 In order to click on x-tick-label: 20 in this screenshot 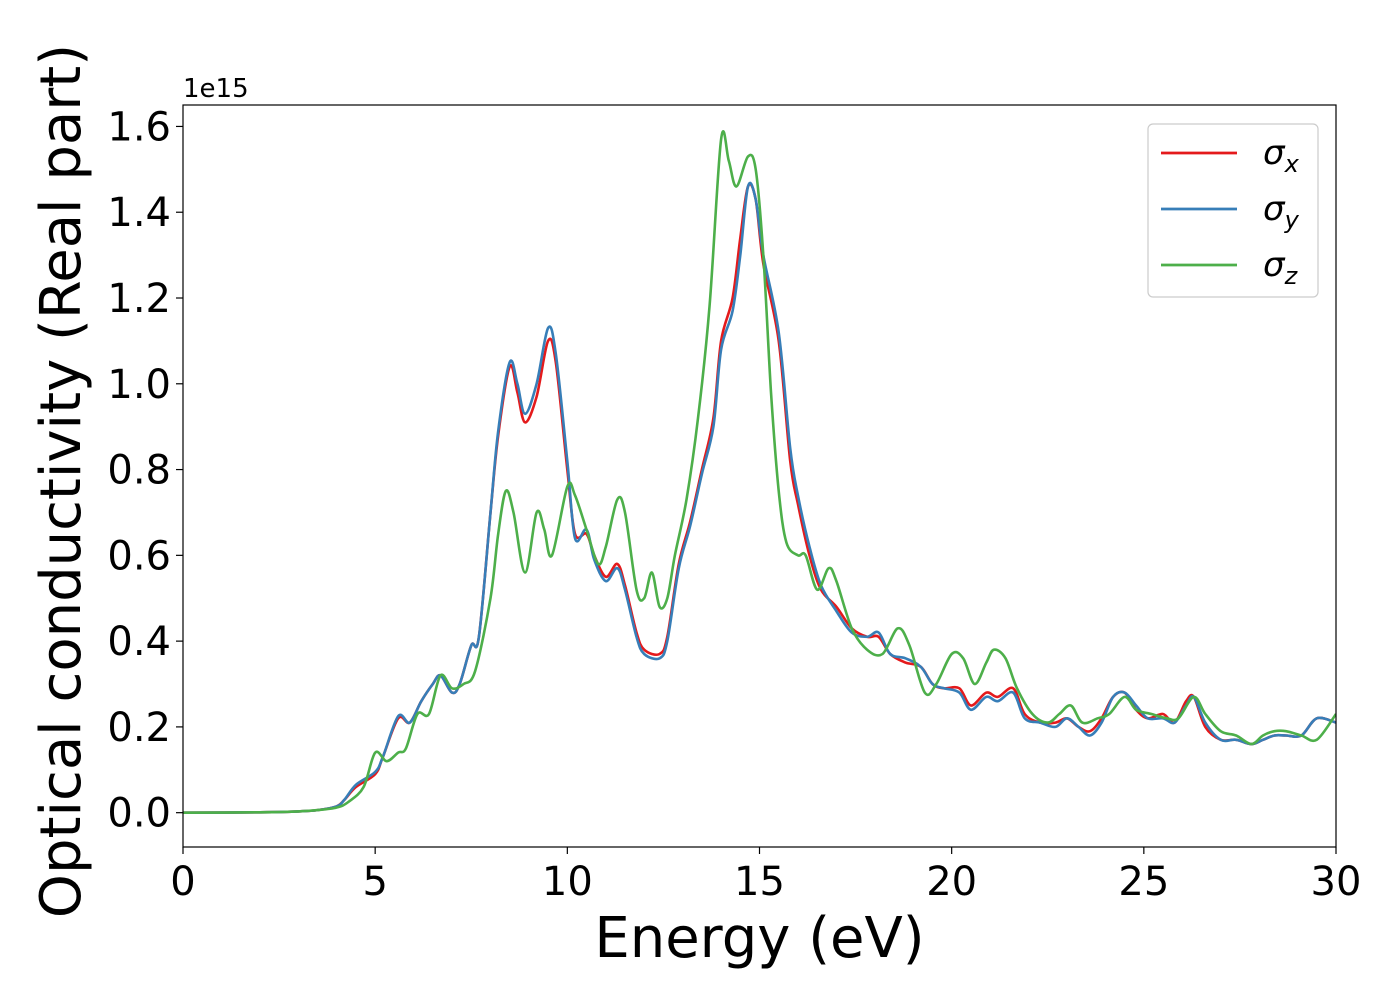, I will do `click(951, 882)`.